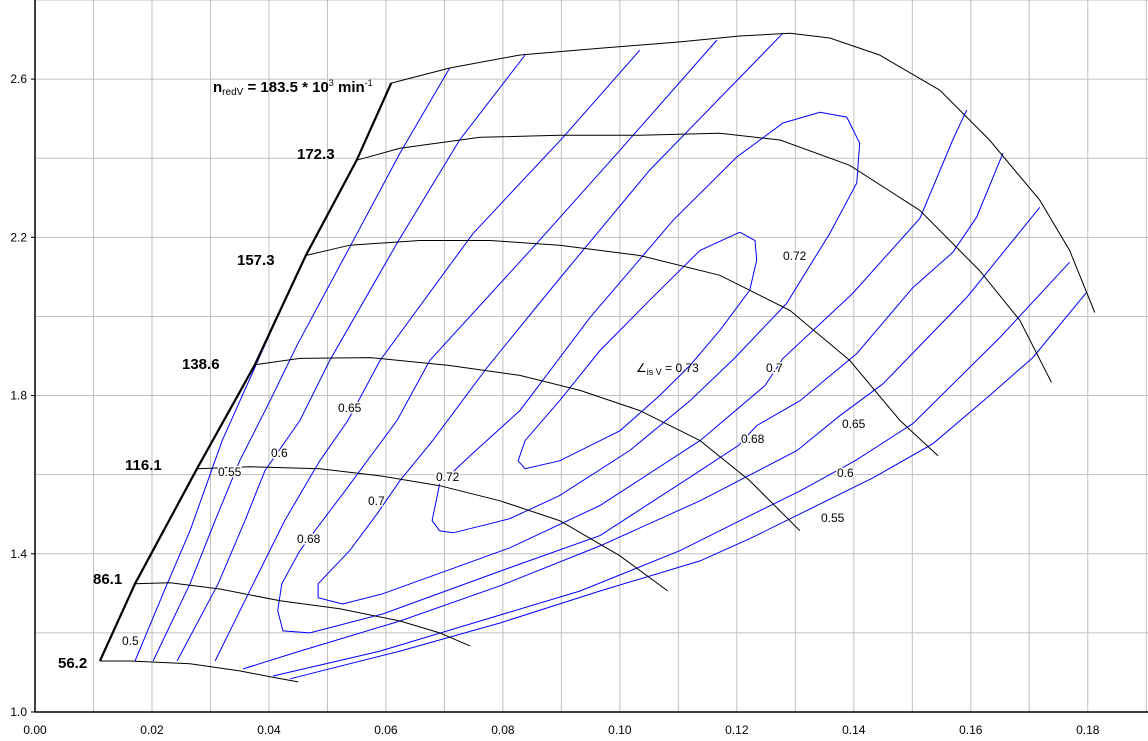 This screenshot has height=741, width=1148. Describe the element at coordinates (637, 350) in the screenshot. I see `efficiency-contour-0.73` at that location.